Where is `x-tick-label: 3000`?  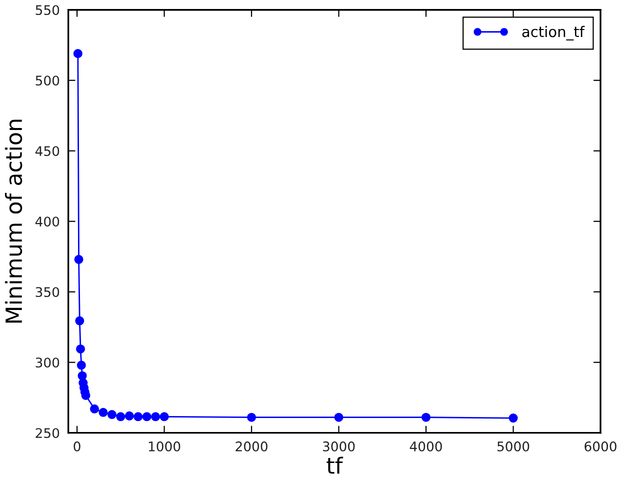
x-tick-label: 3000 is located at coordinates (338, 446).